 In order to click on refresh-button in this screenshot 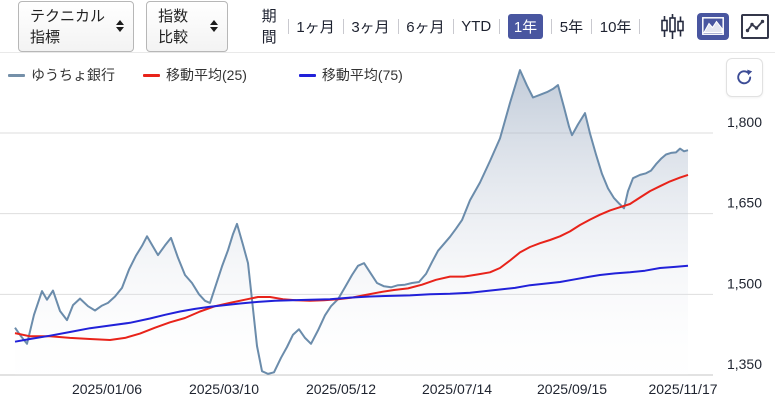, I will do `click(744, 77)`.